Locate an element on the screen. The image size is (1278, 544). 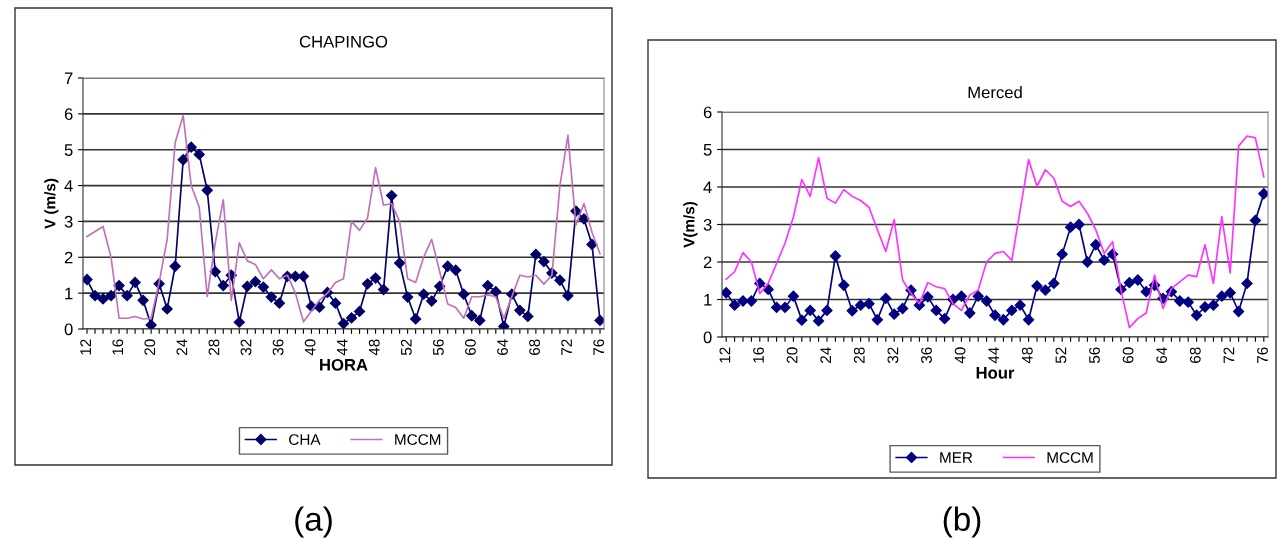
x-axis-title: Hour is located at coordinates (995, 373).